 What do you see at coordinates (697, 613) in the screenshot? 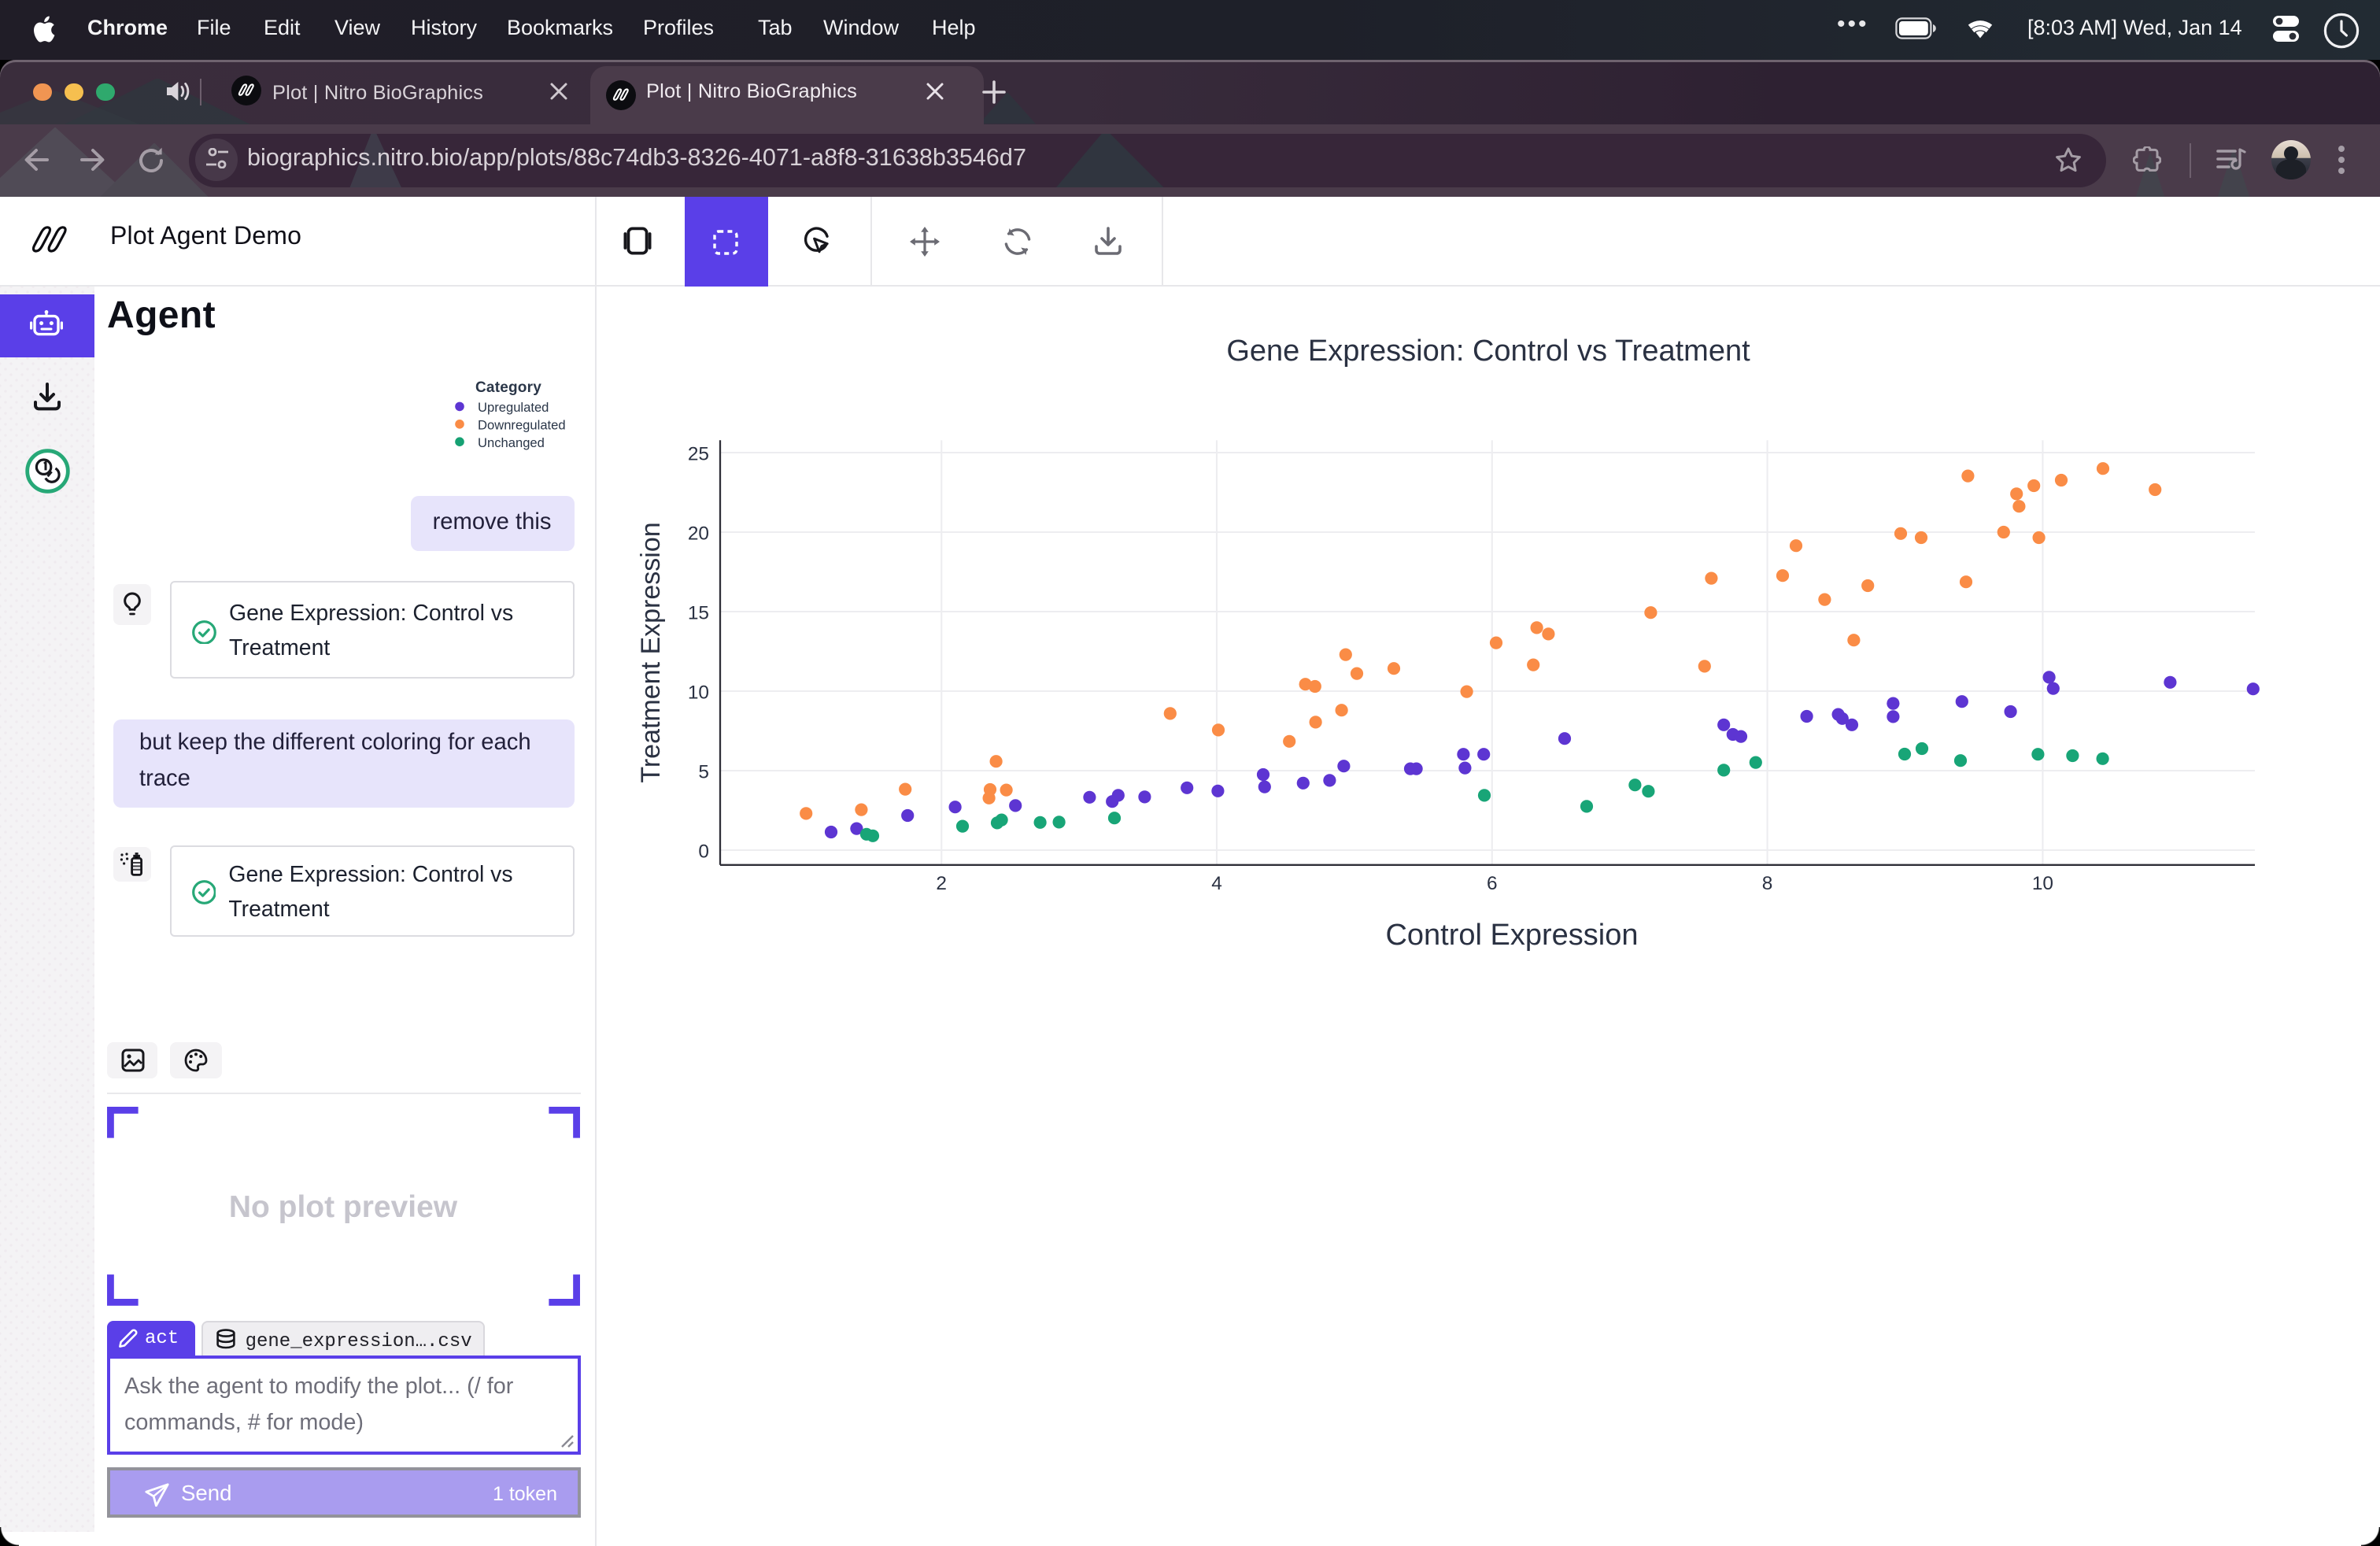
I see `svg-text: 15` at bounding box center [697, 613].